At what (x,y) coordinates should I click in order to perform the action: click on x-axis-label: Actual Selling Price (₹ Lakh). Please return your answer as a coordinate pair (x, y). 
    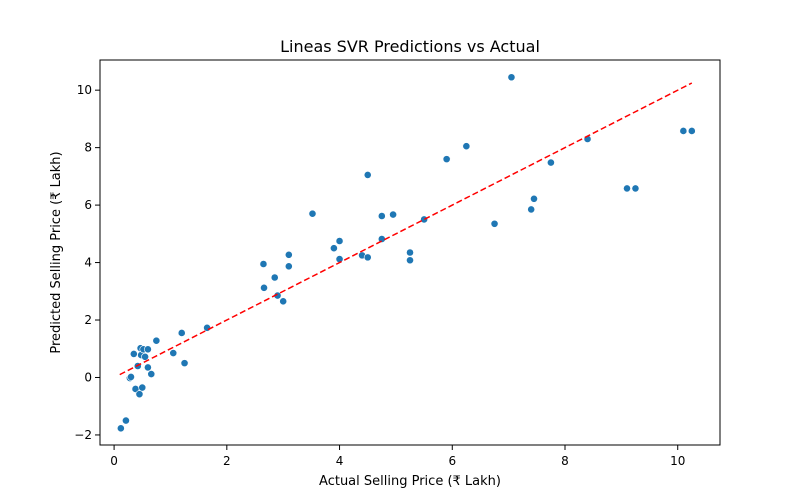
    Looking at the image, I should click on (410, 481).